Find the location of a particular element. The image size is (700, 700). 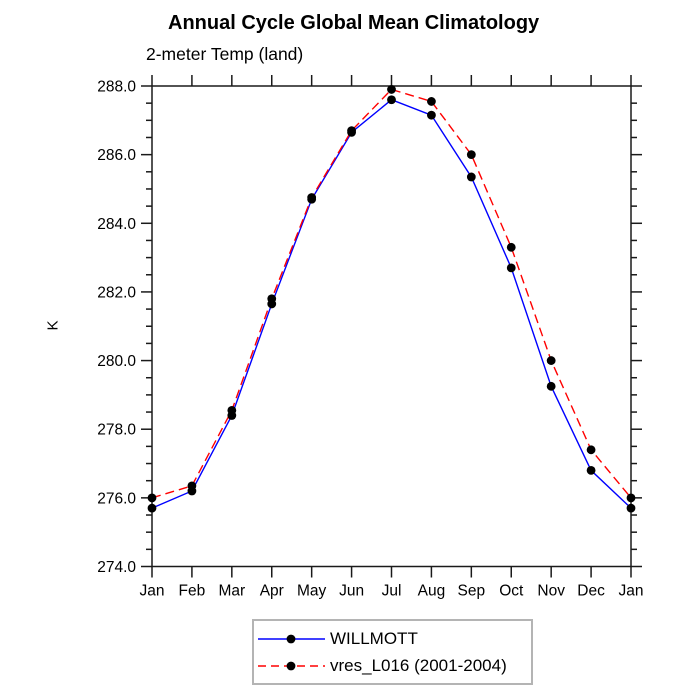

legend-item-willmott: WILLMOTT is located at coordinates (392, 638).